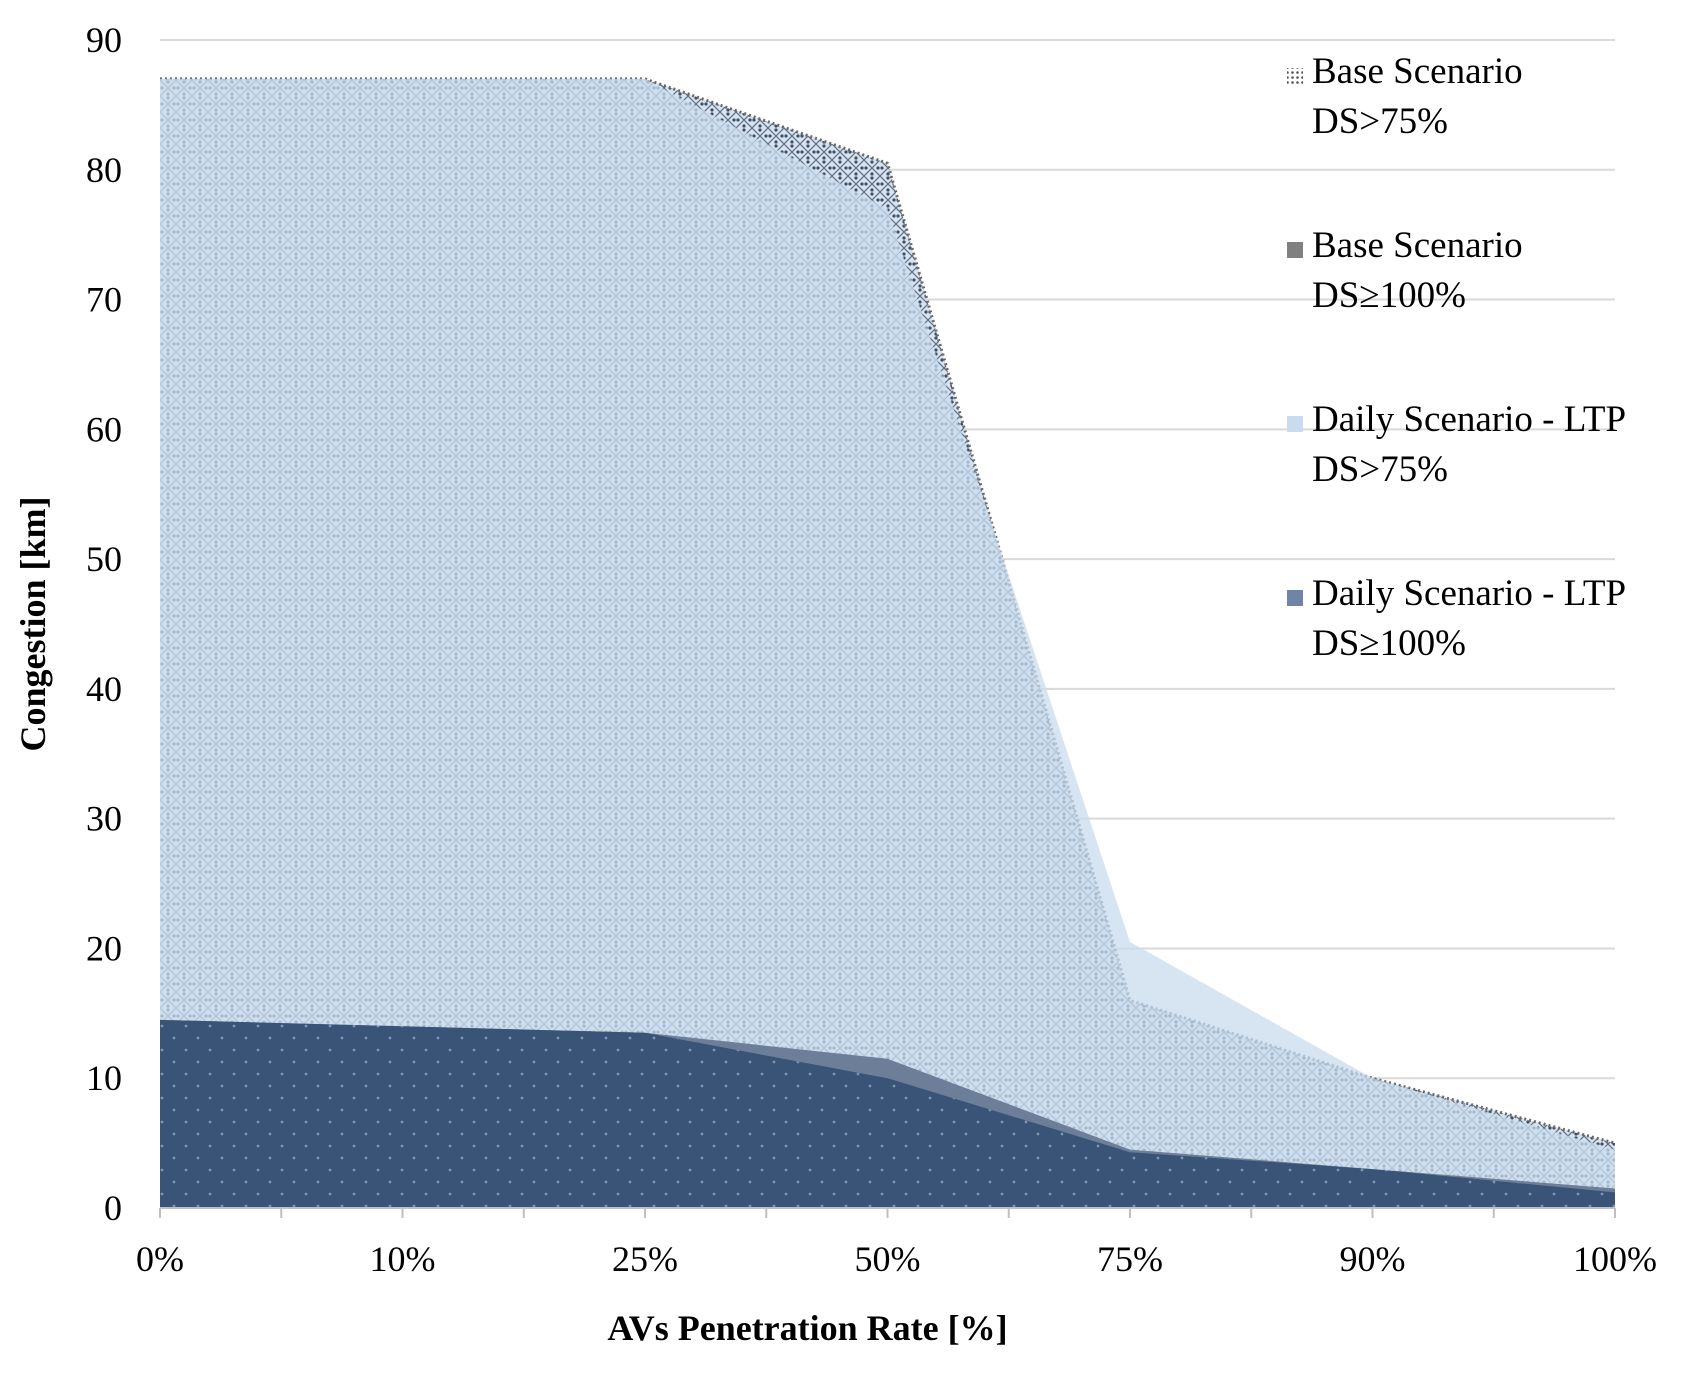  What do you see at coordinates (33, 623) in the screenshot?
I see `y-axis-title: Congestion [km]` at bounding box center [33, 623].